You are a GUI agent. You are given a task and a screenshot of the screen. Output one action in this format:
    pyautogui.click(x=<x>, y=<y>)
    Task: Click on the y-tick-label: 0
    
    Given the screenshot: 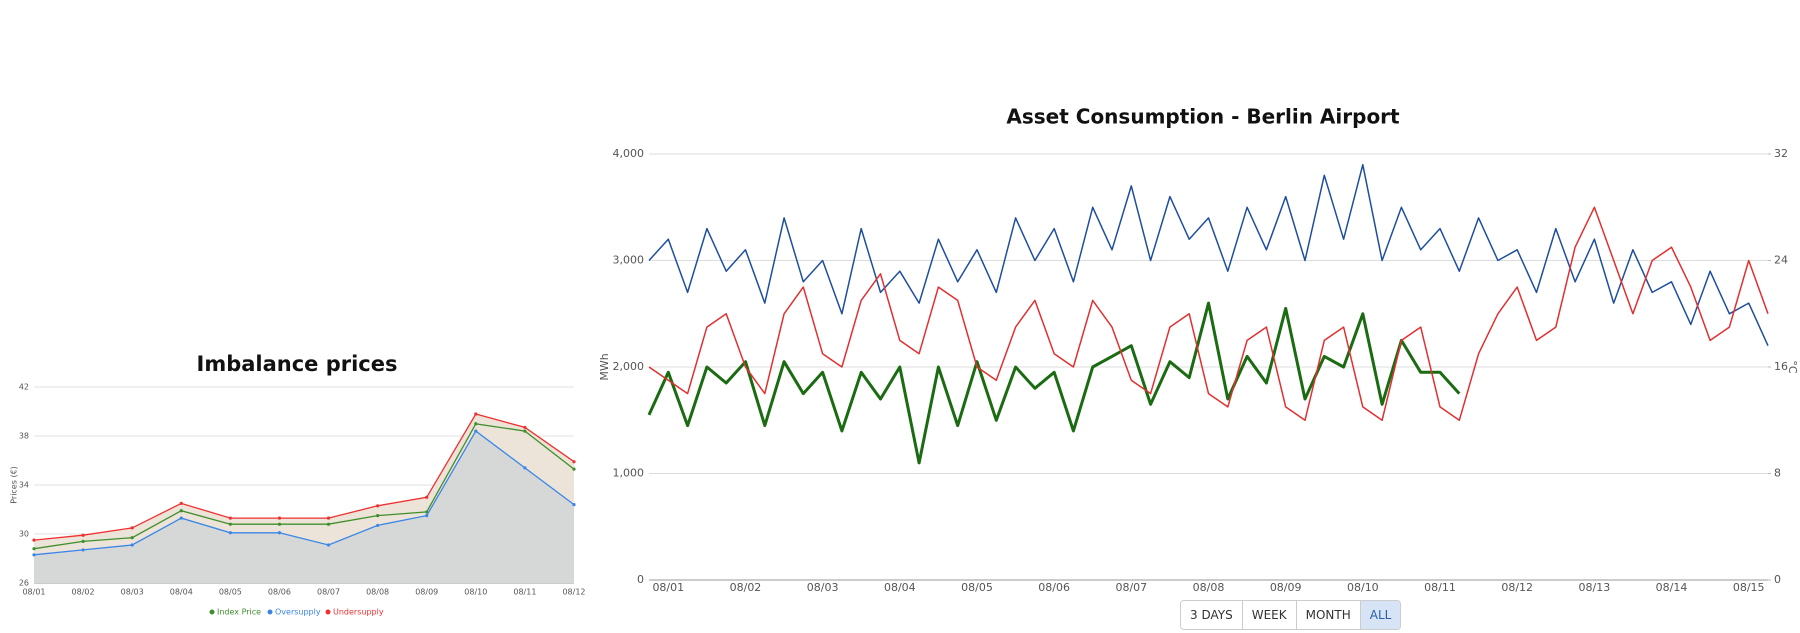 What is the action you would take?
    pyautogui.click(x=640, y=579)
    